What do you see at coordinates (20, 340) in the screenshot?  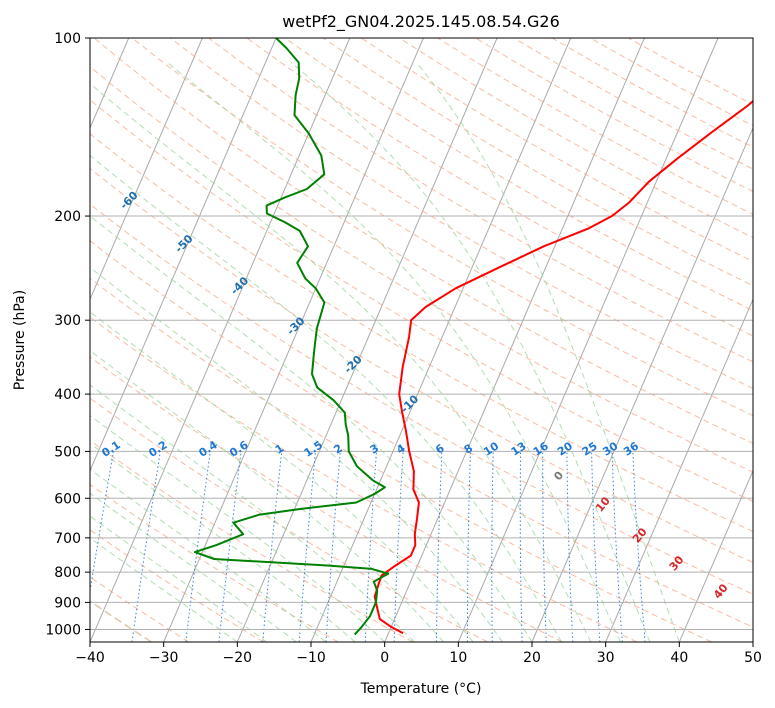 I see `y-axis-label: Pressure (hPa)` at bounding box center [20, 340].